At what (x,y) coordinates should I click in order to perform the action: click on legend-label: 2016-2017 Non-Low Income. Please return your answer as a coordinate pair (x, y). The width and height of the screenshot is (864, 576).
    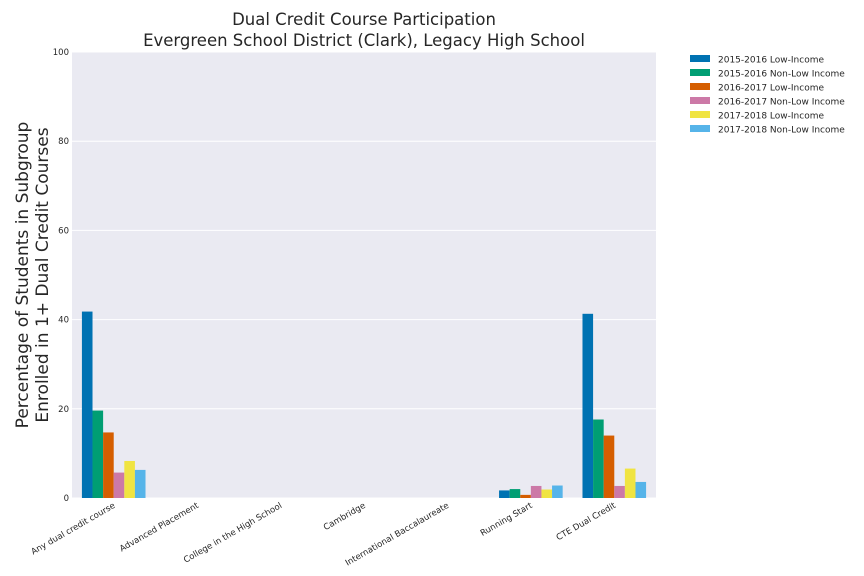
    Looking at the image, I should click on (781, 103).